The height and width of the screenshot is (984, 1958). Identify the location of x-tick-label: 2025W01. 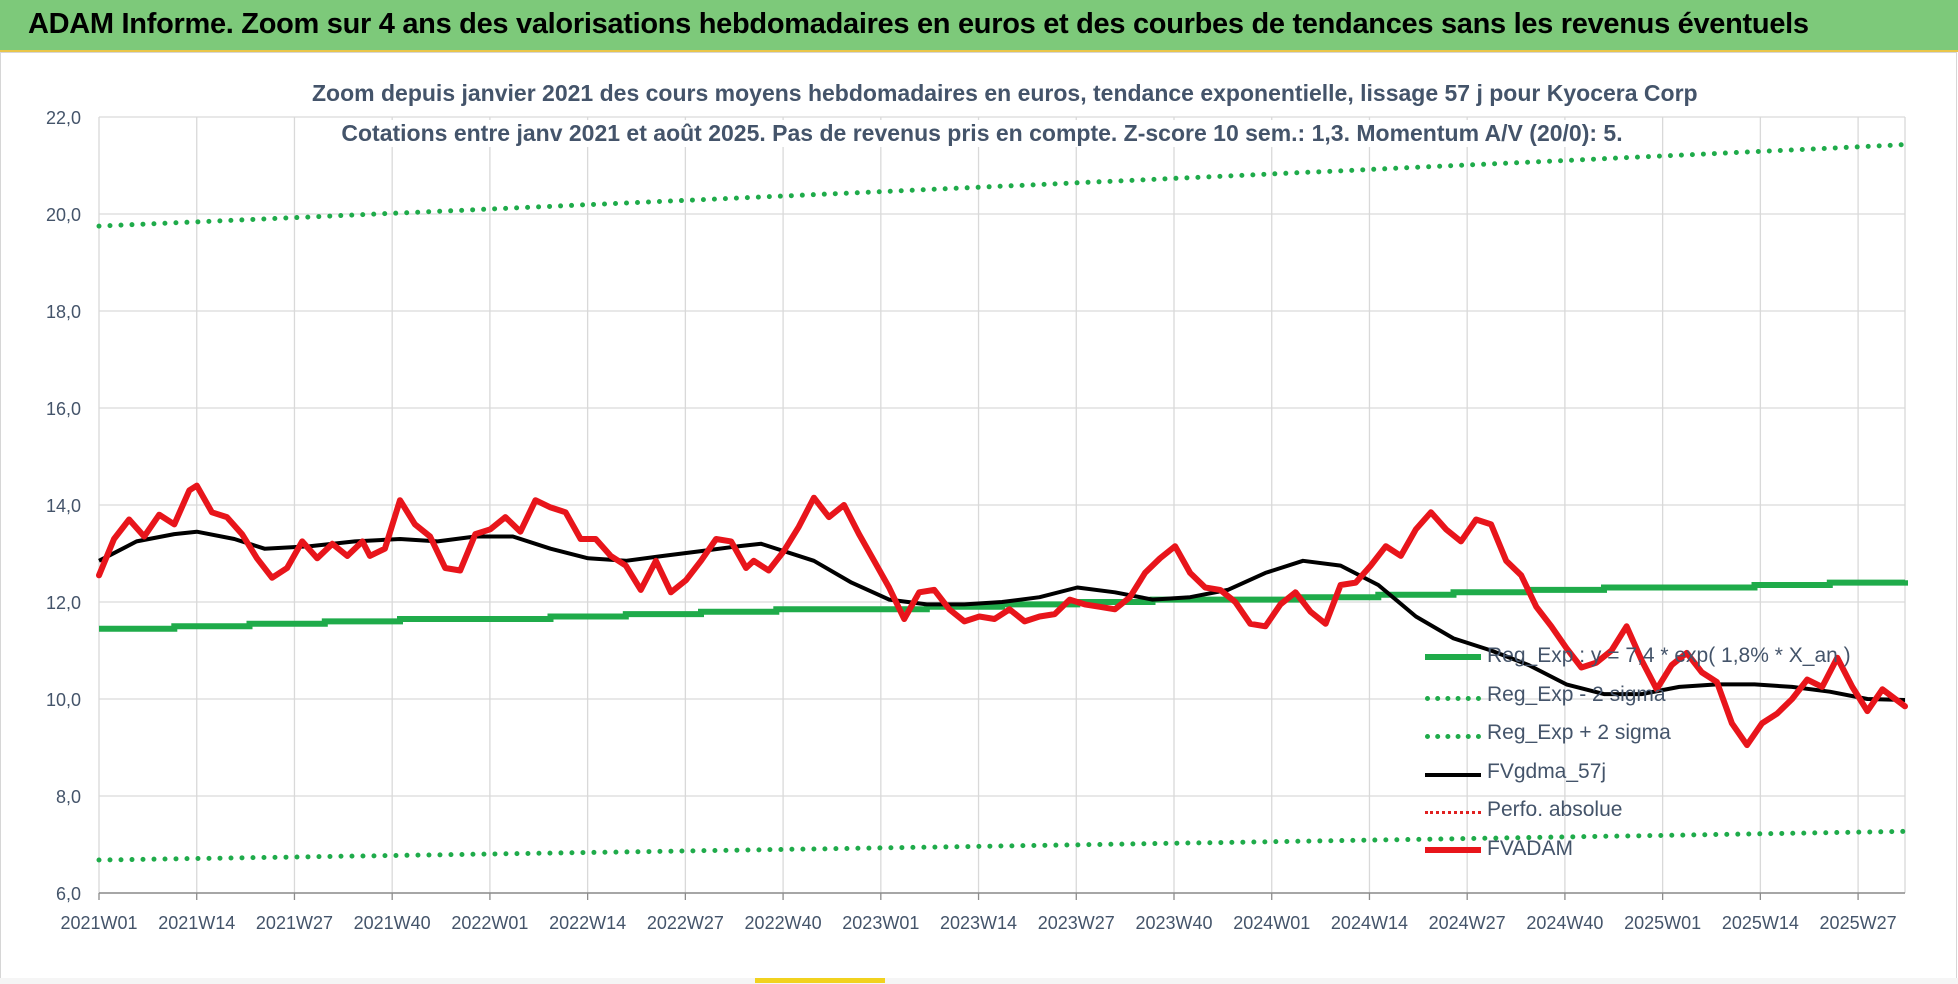
(1662, 923).